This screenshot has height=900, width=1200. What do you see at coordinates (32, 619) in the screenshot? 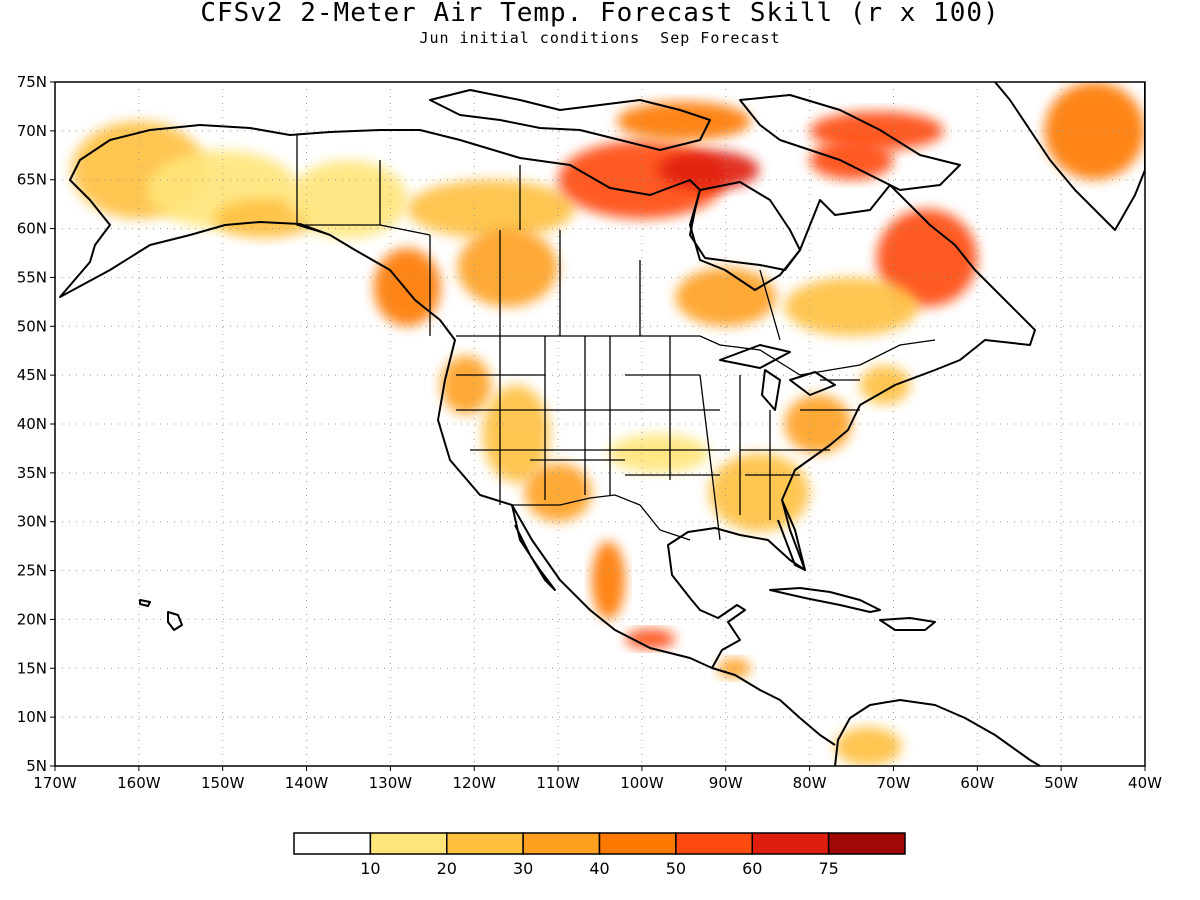
I see `y-tick-label: 20N` at bounding box center [32, 619].